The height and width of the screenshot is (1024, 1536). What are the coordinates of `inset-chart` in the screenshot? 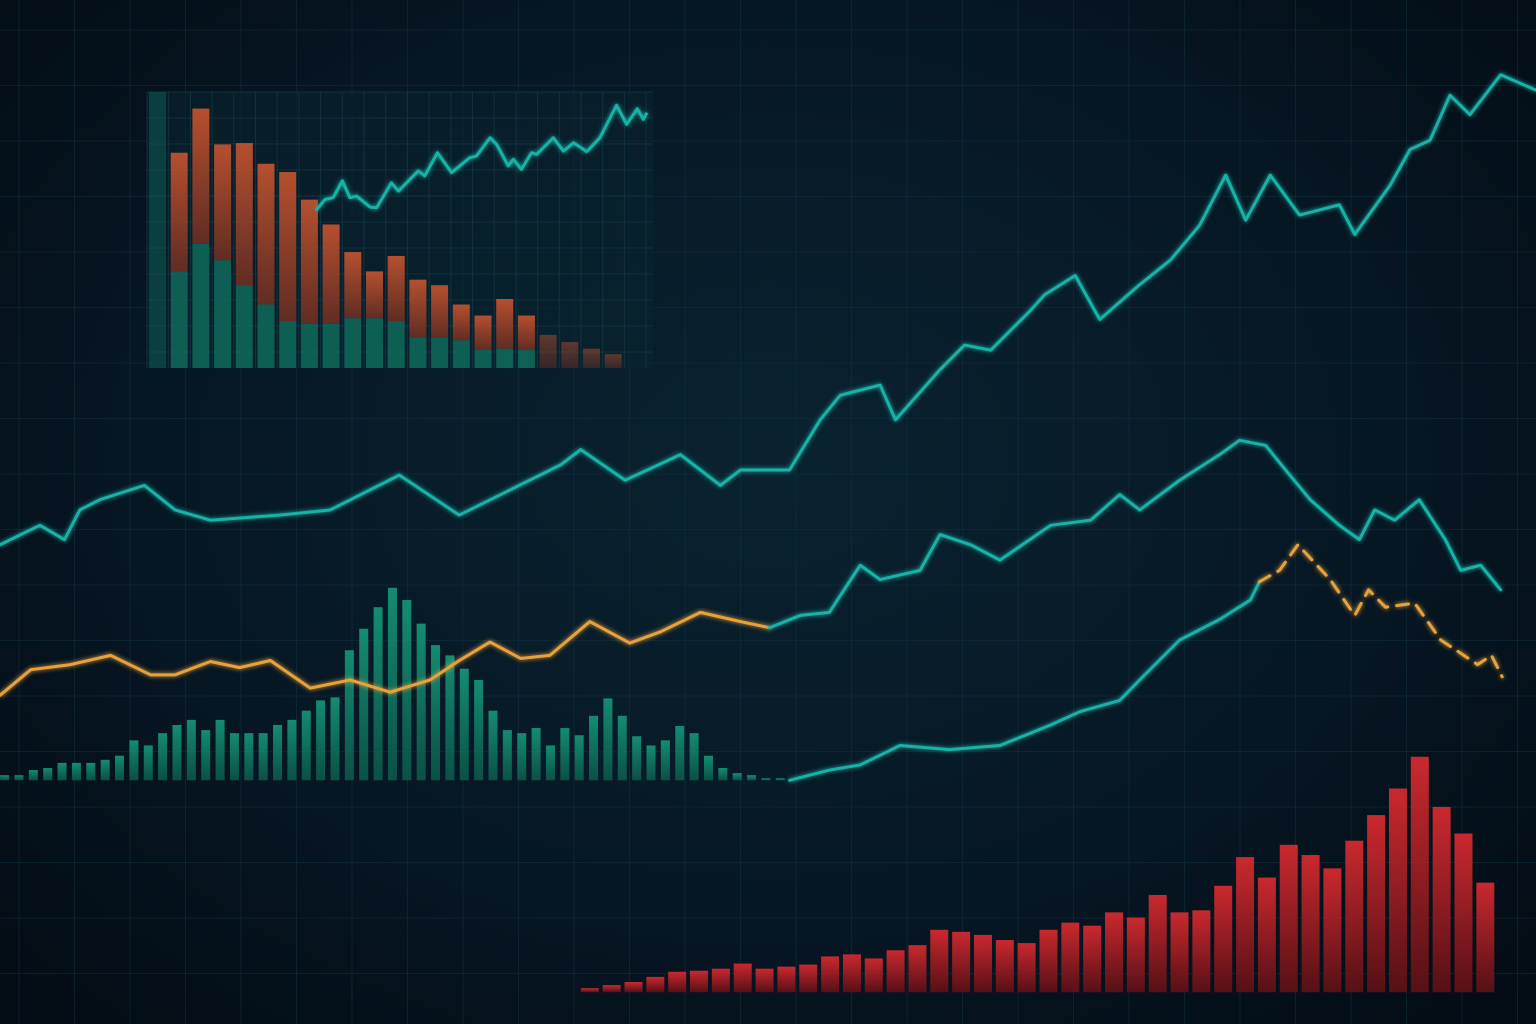 It's located at (399, 229).